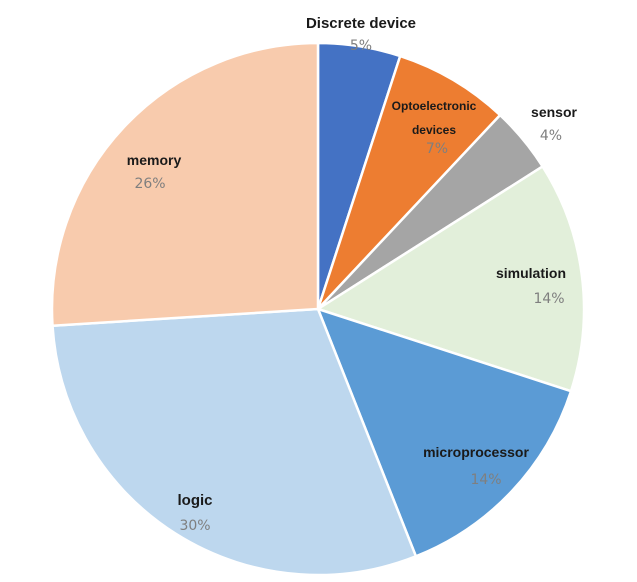 This screenshot has width=637, height=582. What do you see at coordinates (434, 118) in the screenshot?
I see `slice-label-optoelectronic-devices: Optoelectronic devices` at bounding box center [434, 118].